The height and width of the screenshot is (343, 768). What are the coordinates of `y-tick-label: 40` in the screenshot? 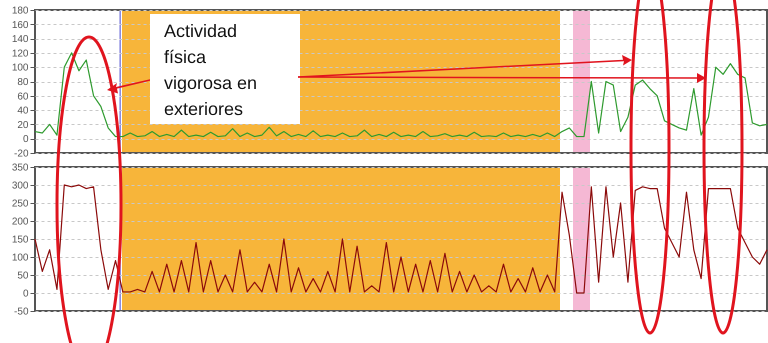 It's located at (23, 111).